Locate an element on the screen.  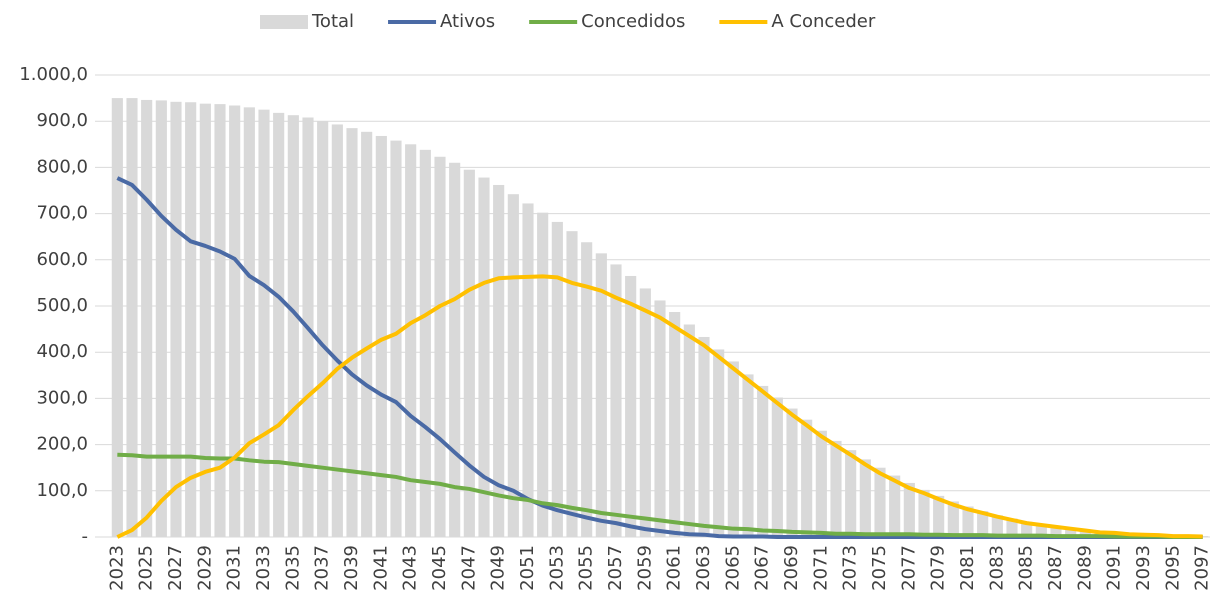
x-tick-label: 2073 is located at coordinates (850, 568).